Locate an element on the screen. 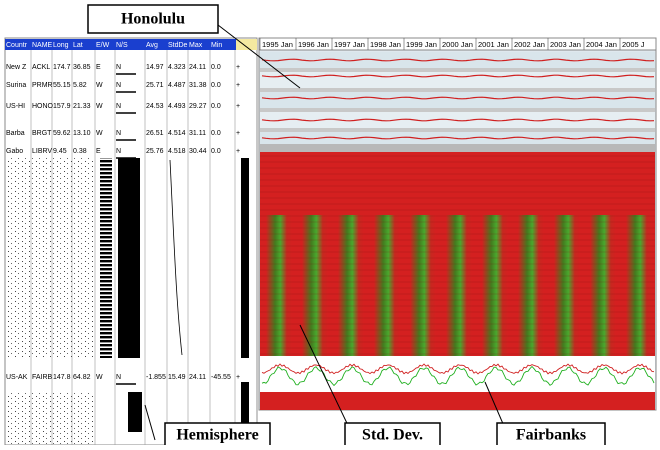 This screenshot has height=450, width=660. column-header: N/S is located at coordinates (122, 45).